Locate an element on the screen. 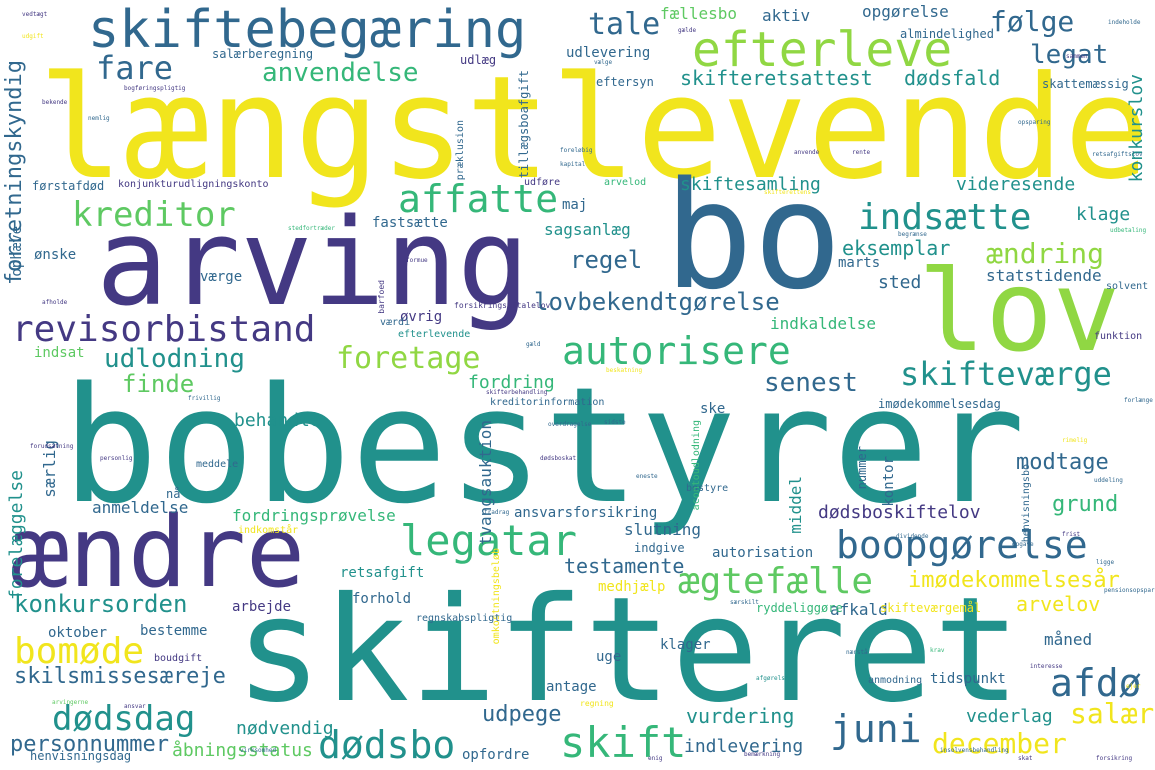 This screenshot has height=770, width=1155. cloud-word: tvangsauktion is located at coordinates (485, 483).